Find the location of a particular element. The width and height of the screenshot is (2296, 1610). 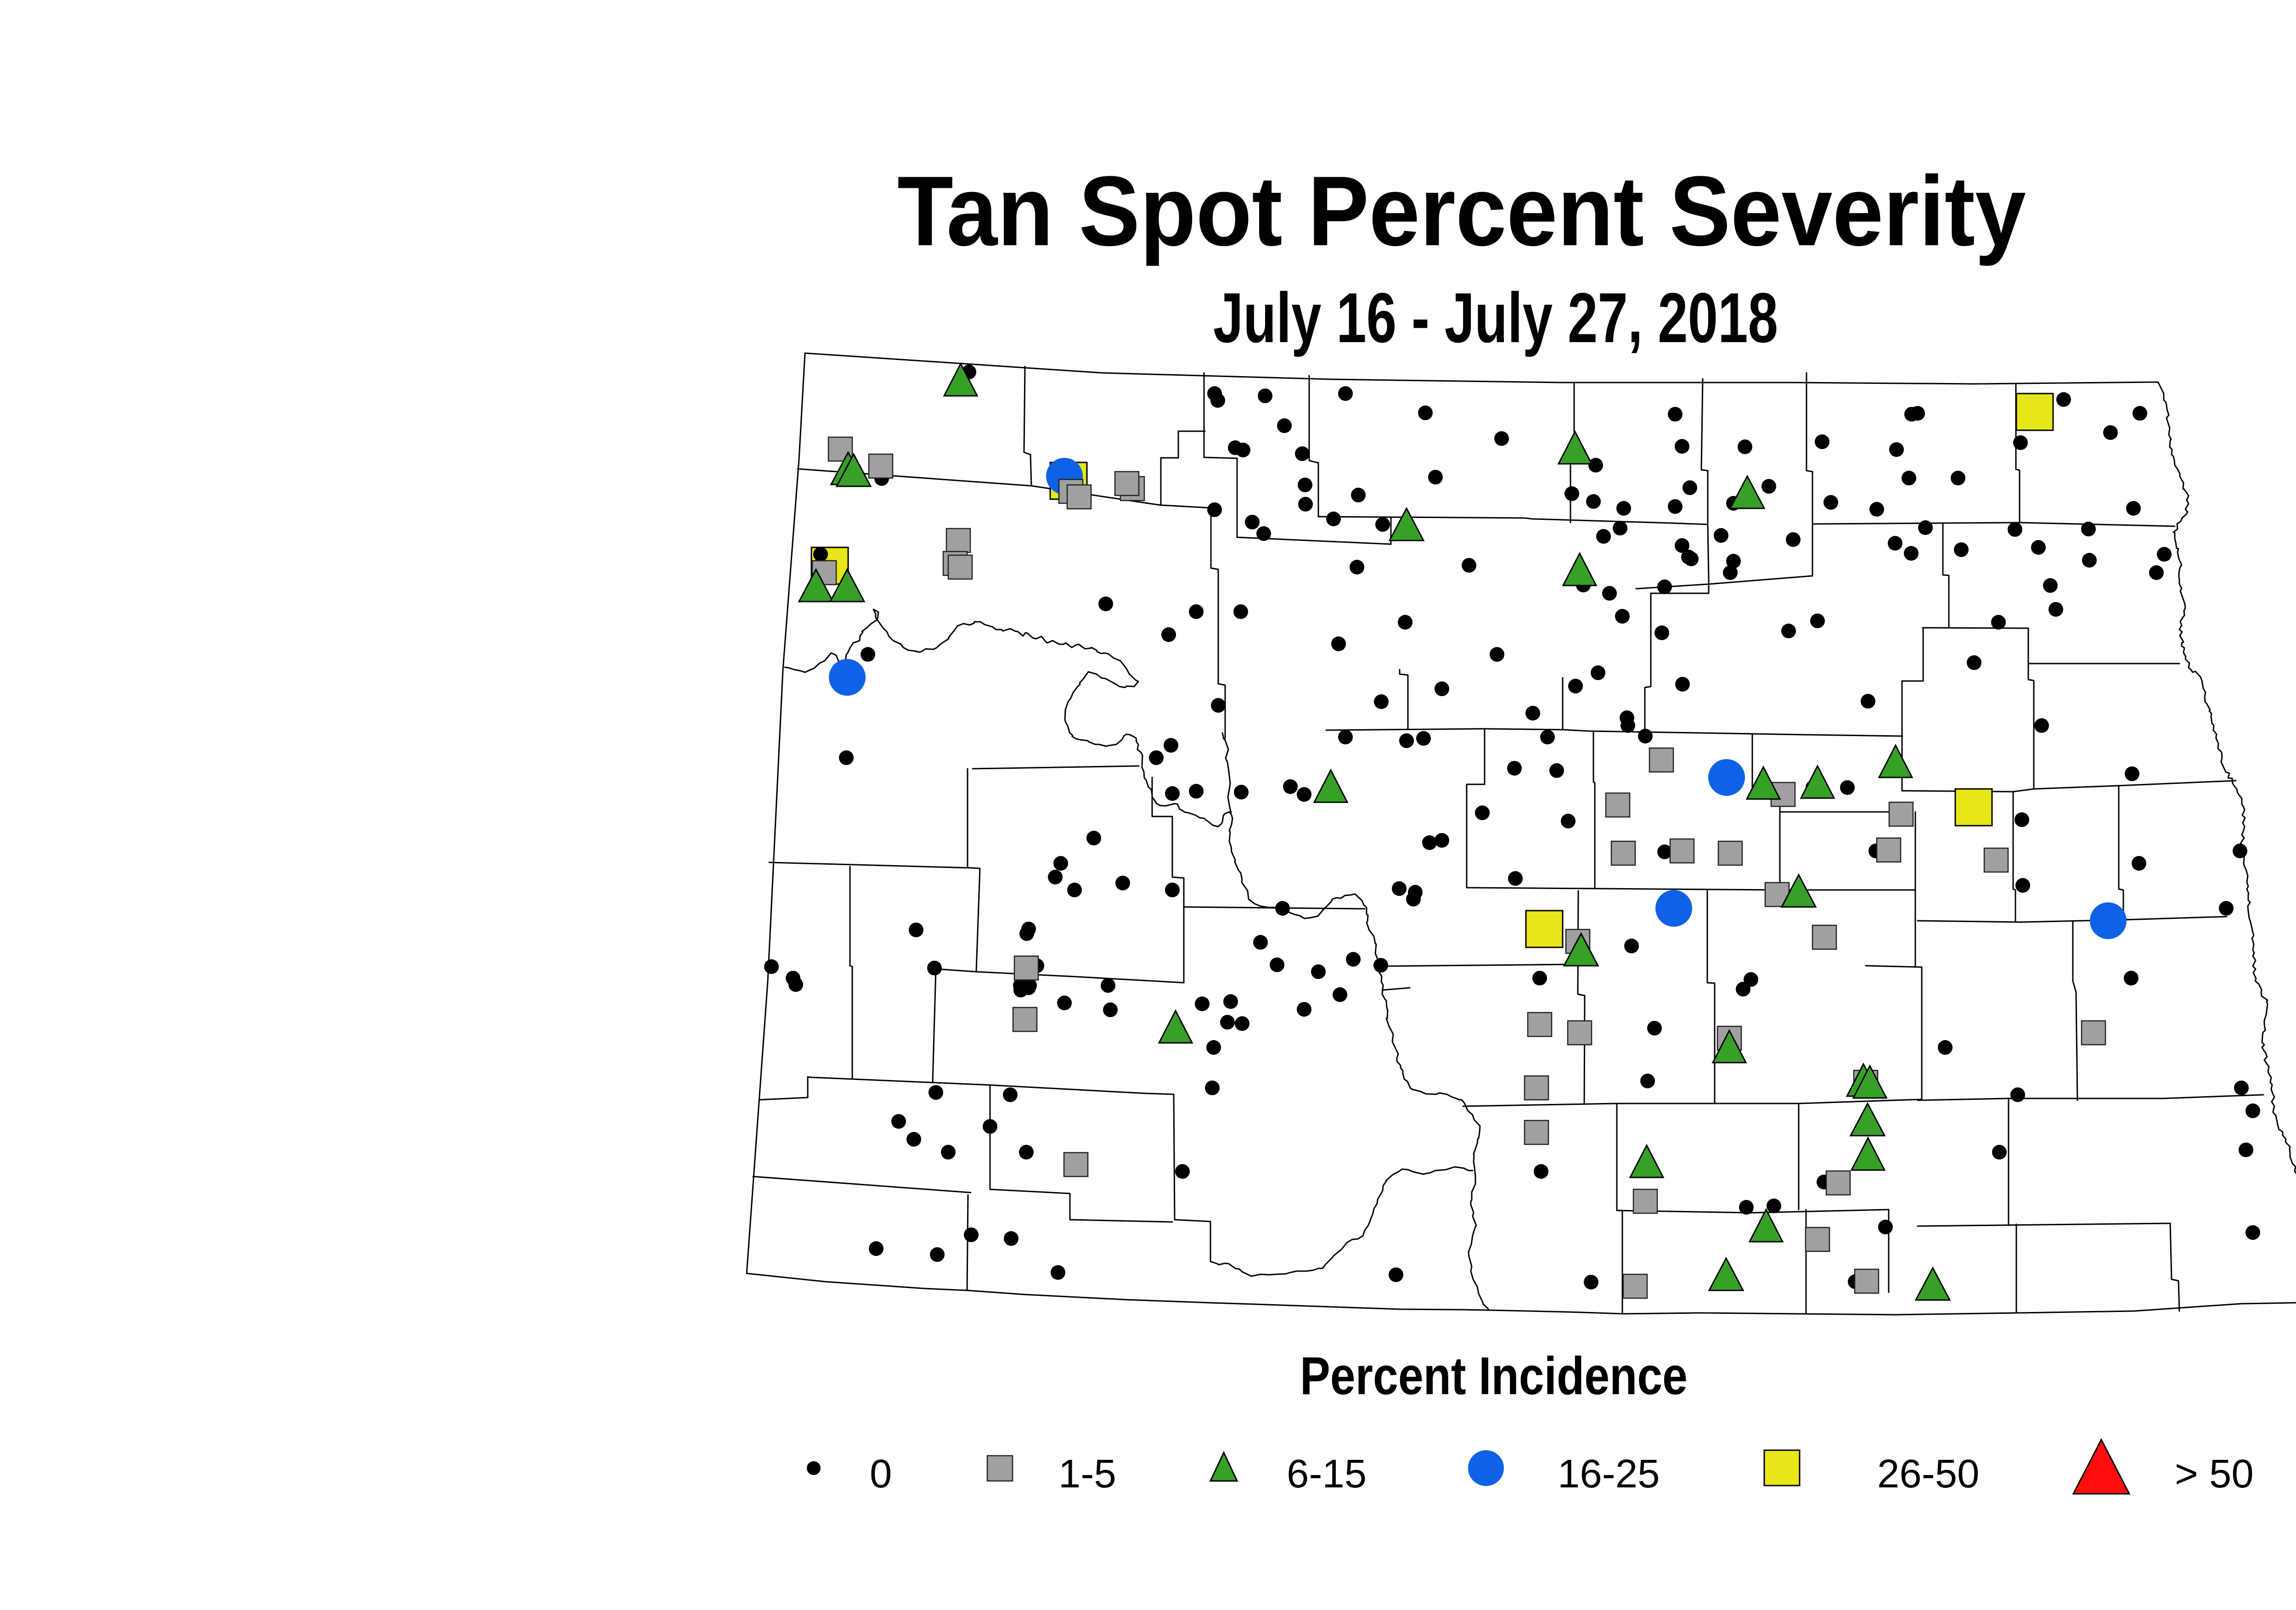

svg-text: Percent Incidence is located at coordinates (1494, 1376).